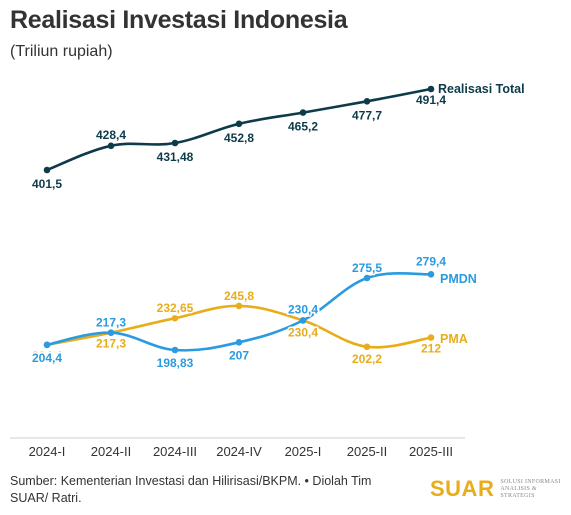 This screenshot has width=571, height=515. I want to click on data-label-pma: 217,3, so click(111, 344).